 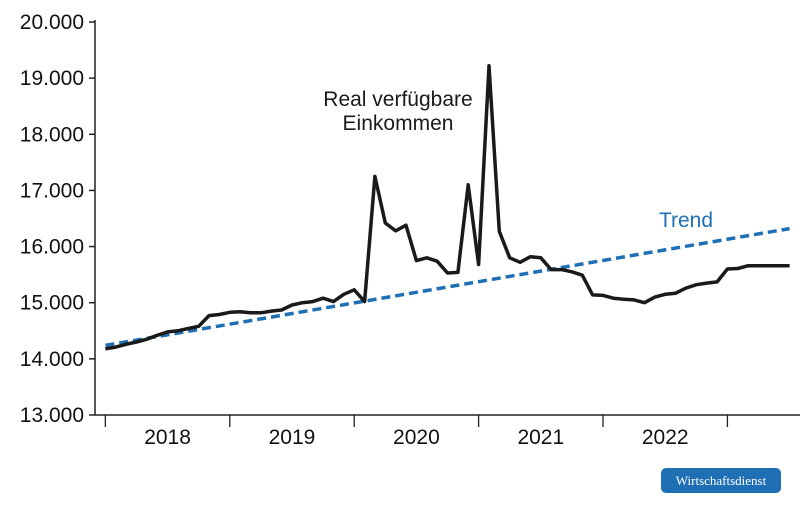 What do you see at coordinates (686, 220) in the screenshot?
I see `annotation-trend: Trend` at bounding box center [686, 220].